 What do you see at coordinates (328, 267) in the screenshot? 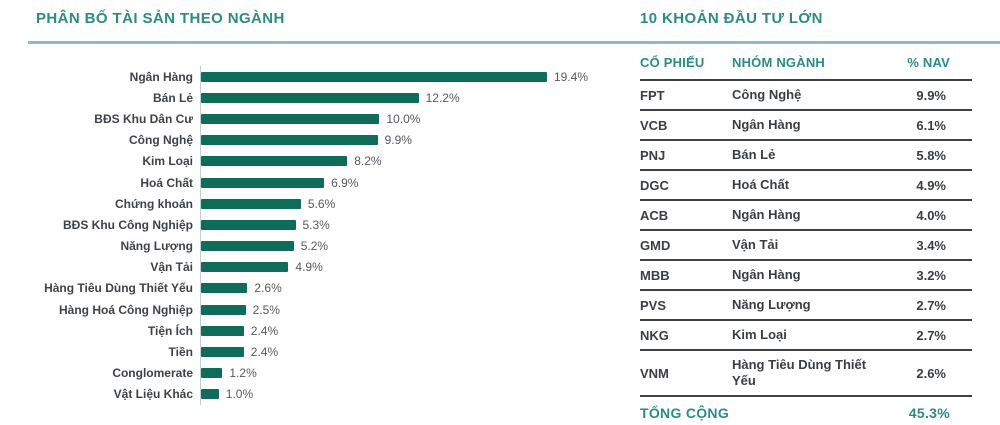
I see `chart-row: Vận Tải 4.9%` at bounding box center [328, 267].